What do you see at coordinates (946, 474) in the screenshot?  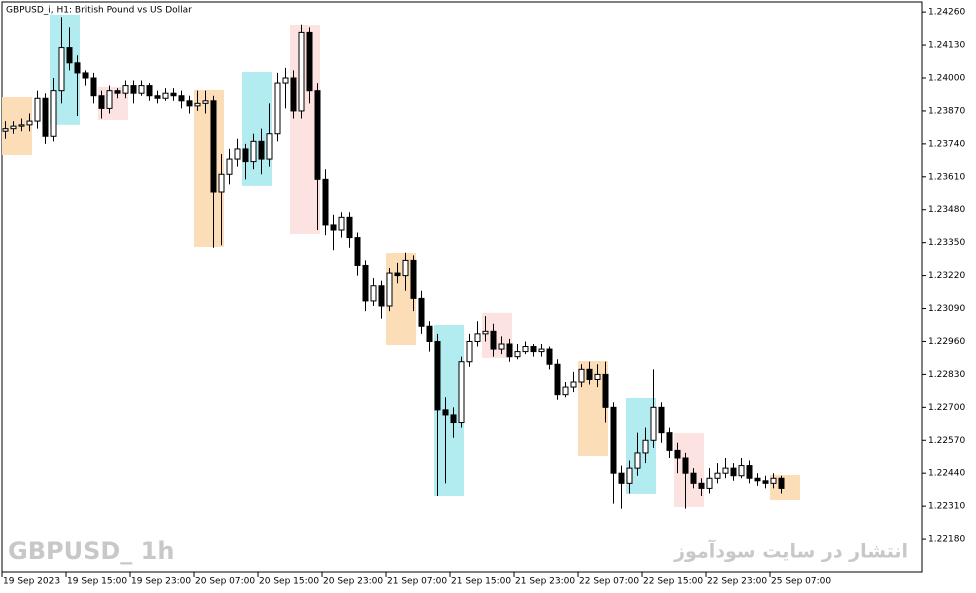 I see `y-tick-label: 1.22440` at bounding box center [946, 474].